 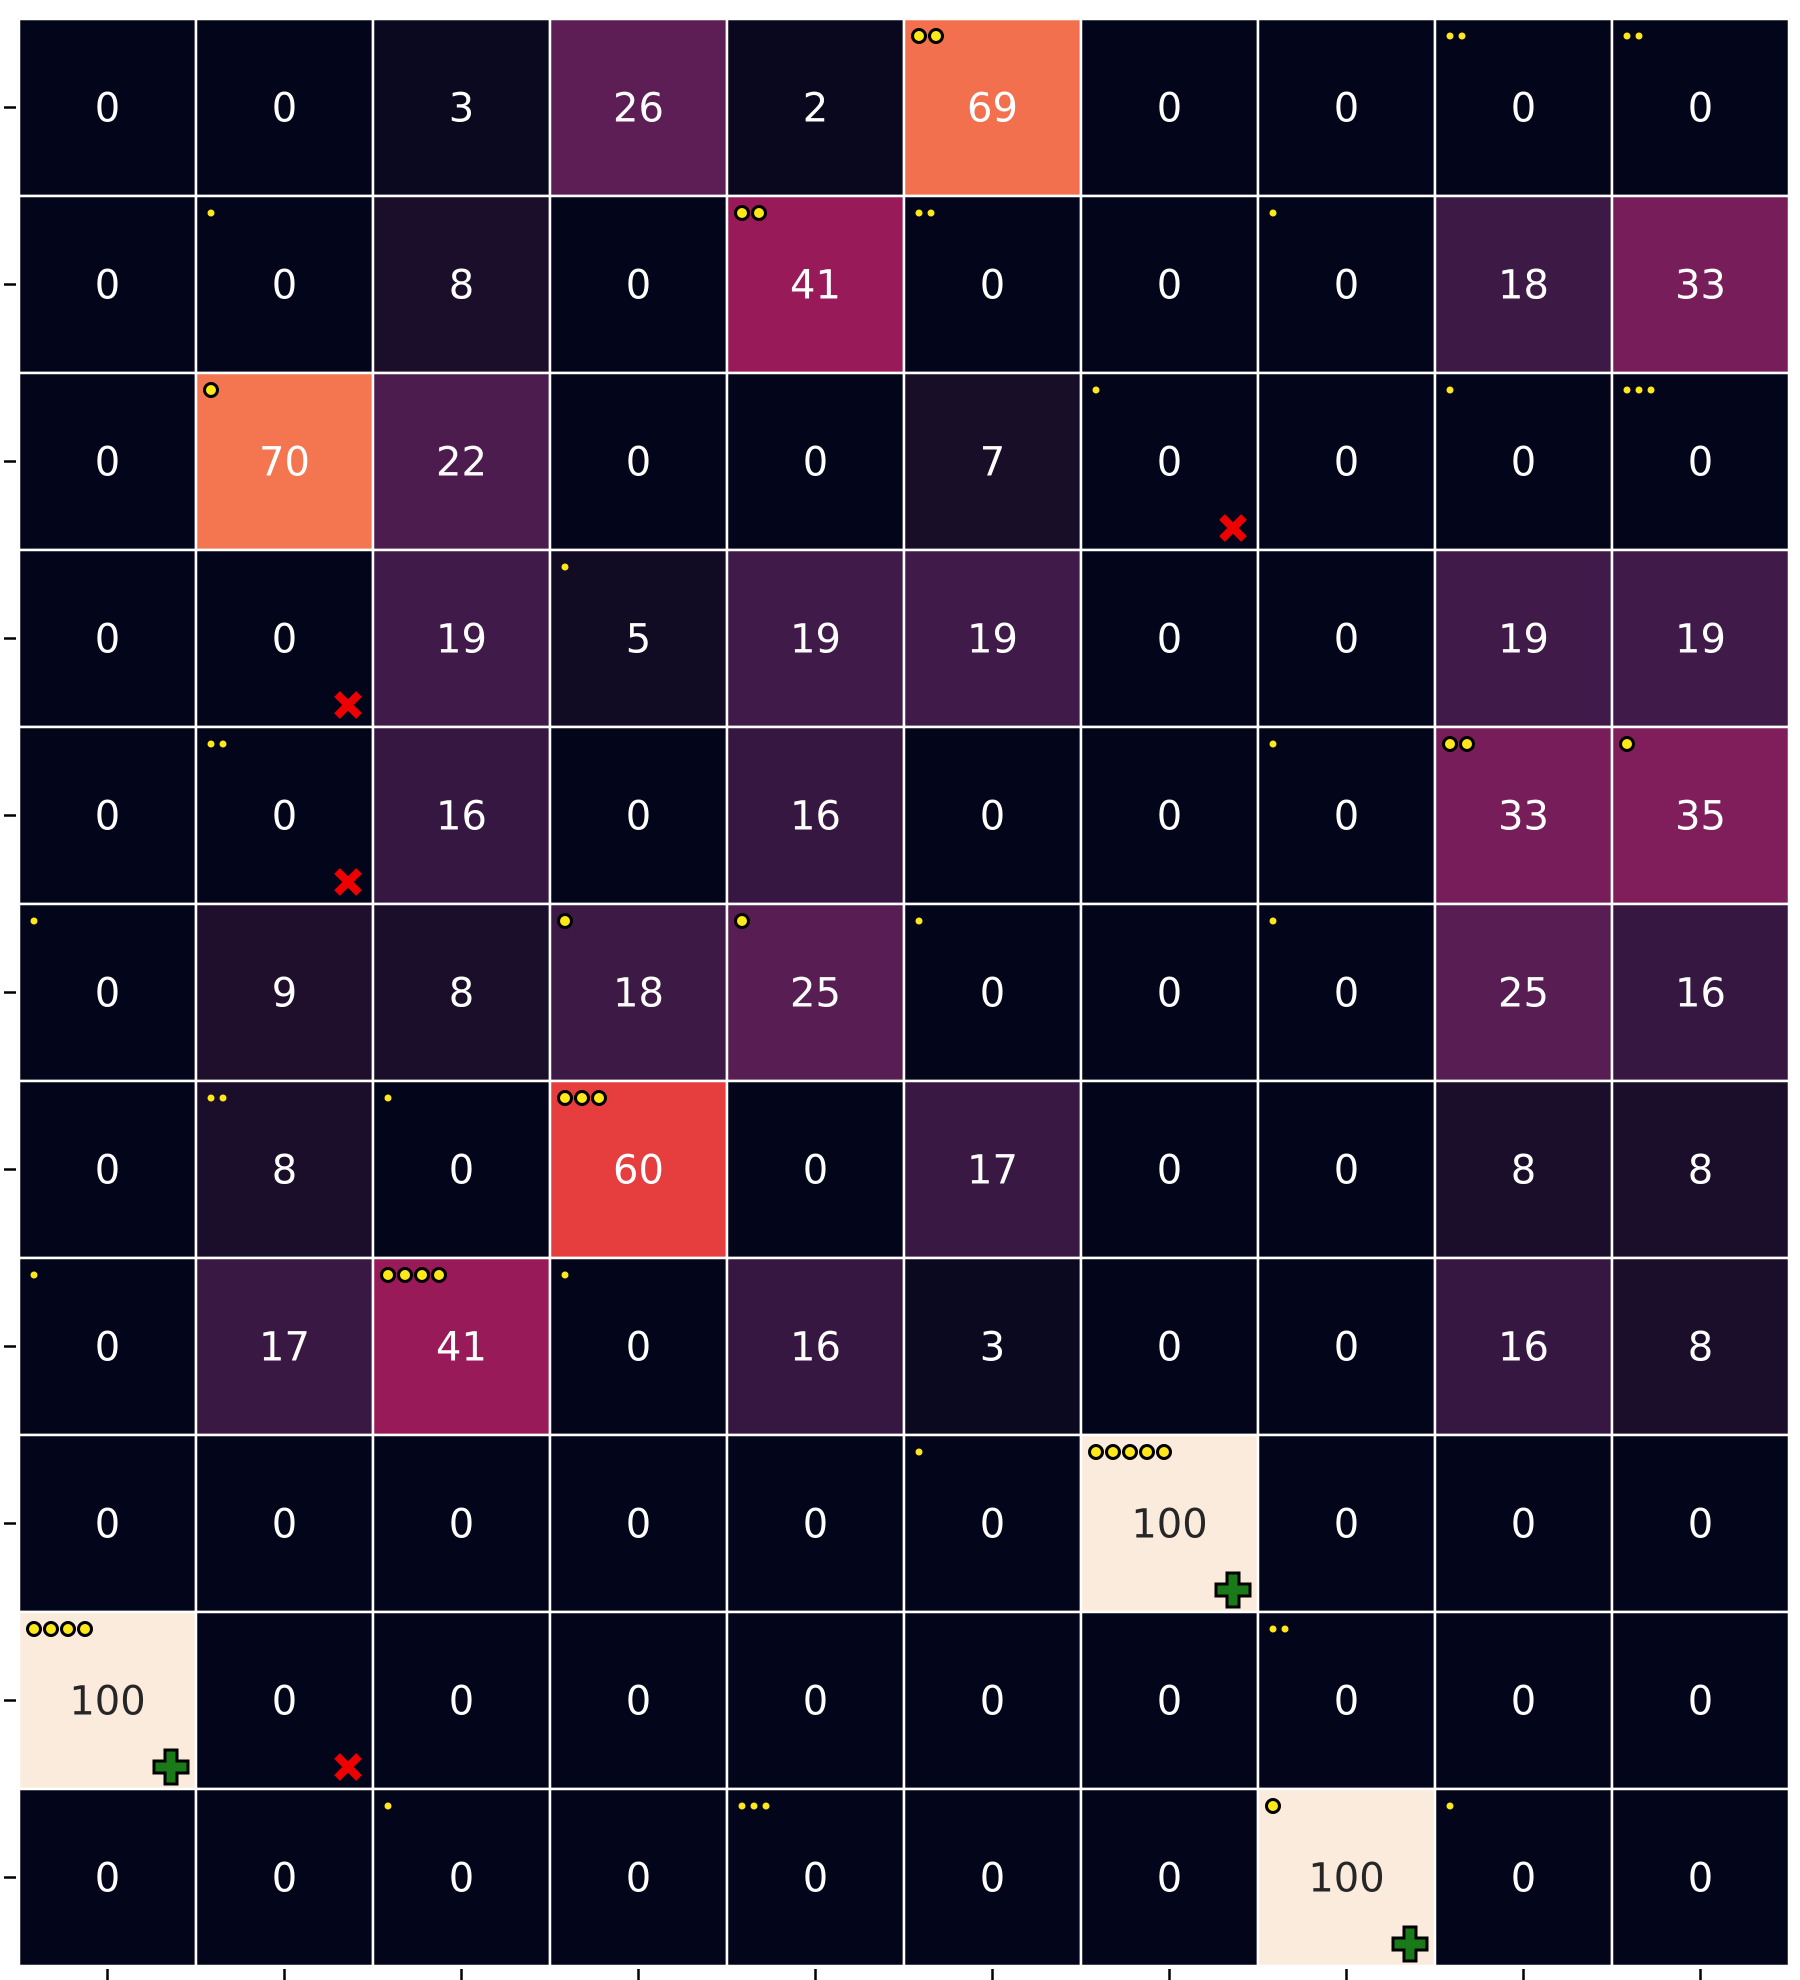 What do you see at coordinates (815, 109) in the screenshot?
I see `cell-value-label: 2` at bounding box center [815, 109].